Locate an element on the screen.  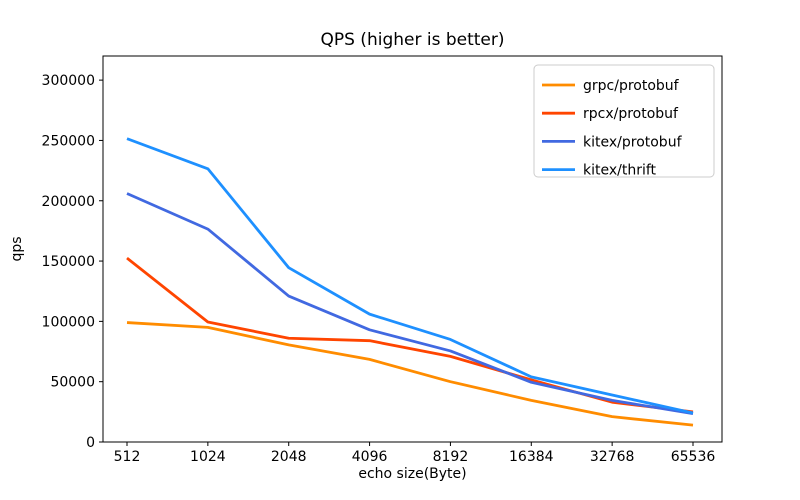
y-axis-label: qps is located at coordinates (17, 248).